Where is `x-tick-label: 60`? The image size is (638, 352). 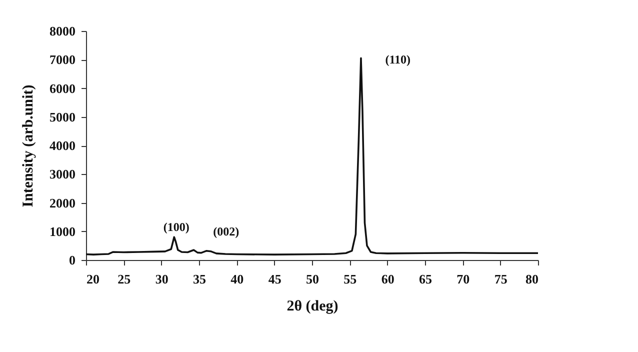 x-tick-label: 60 is located at coordinates (387, 279).